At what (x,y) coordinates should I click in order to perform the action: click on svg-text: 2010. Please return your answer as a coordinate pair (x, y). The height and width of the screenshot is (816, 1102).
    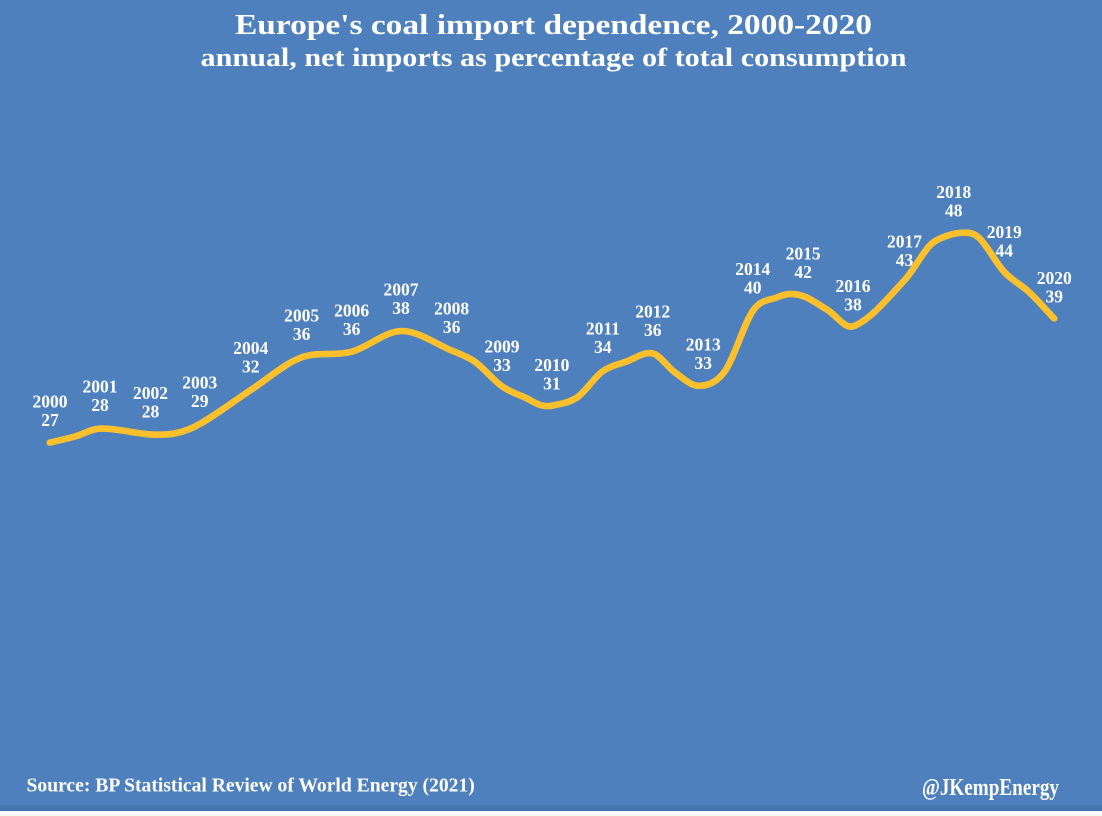
    Looking at the image, I should click on (551, 365).